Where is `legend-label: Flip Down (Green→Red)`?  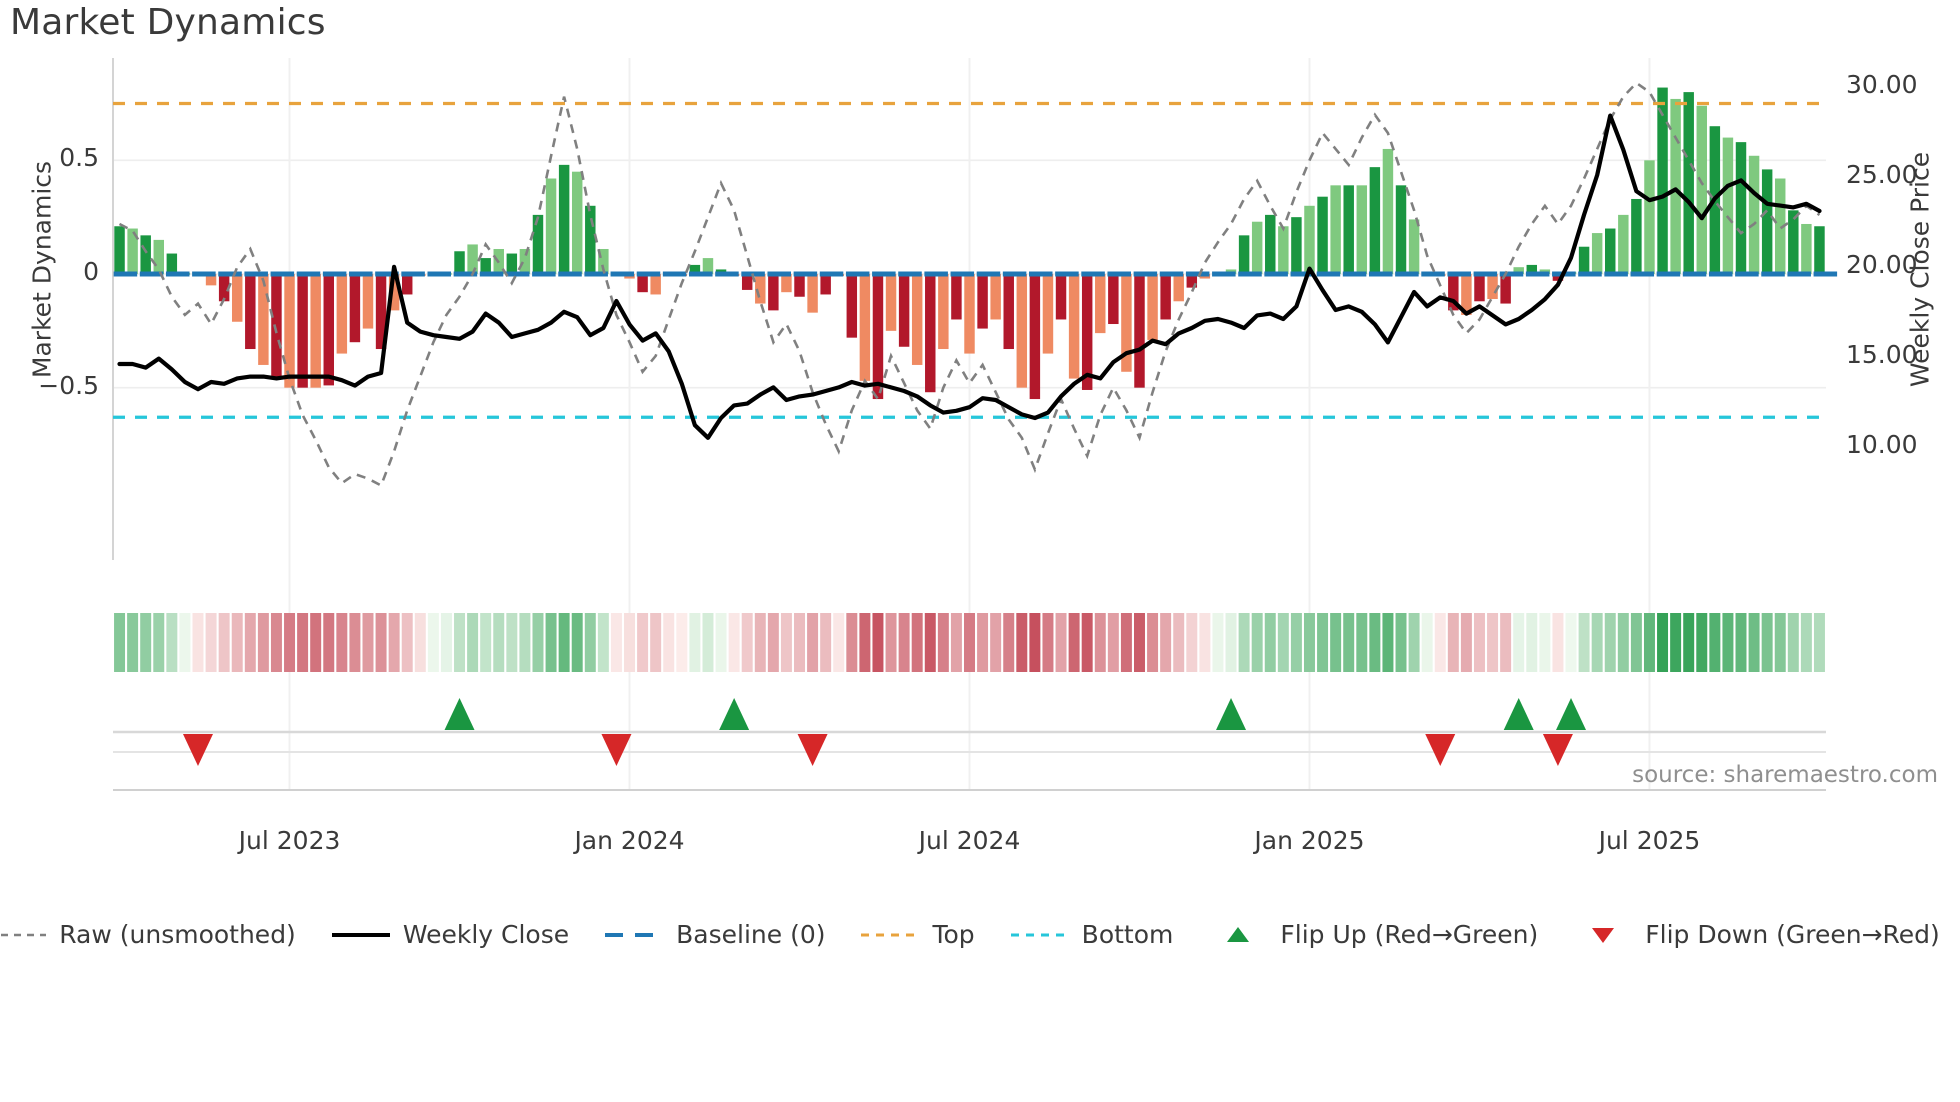
legend-label: Flip Down (Green→Red) is located at coordinates (1792, 934).